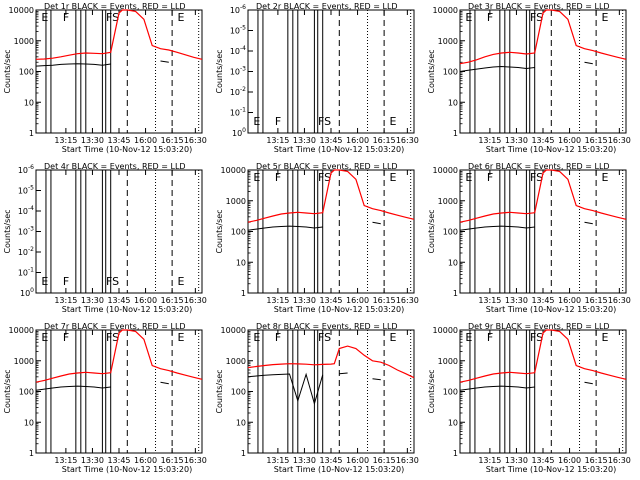 This screenshot has width=640, height=480. What do you see at coordinates (32, 290) in the screenshot?
I see `y-tick-exponent: 0` at bounding box center [32, 290].